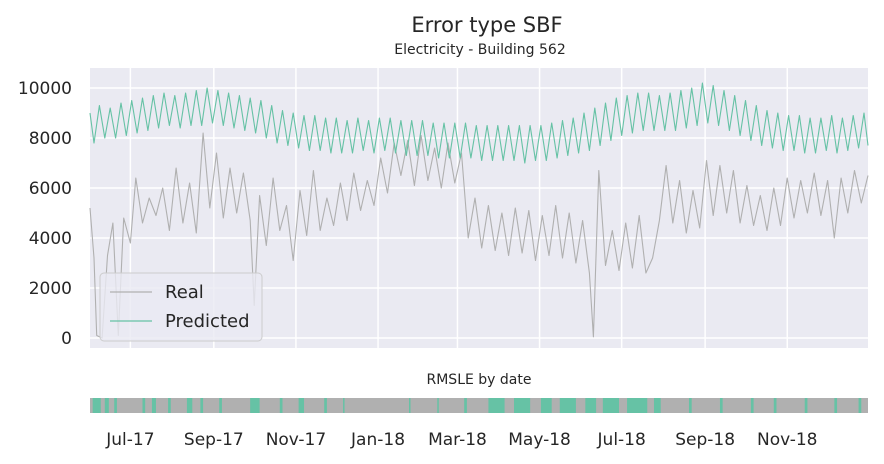 The height and width of the screenshot is (464, 884). Describe the element at coordinates (479, 50) in the screenshot. I see `chart-subtitle: Electricity - Building 562` at that location.